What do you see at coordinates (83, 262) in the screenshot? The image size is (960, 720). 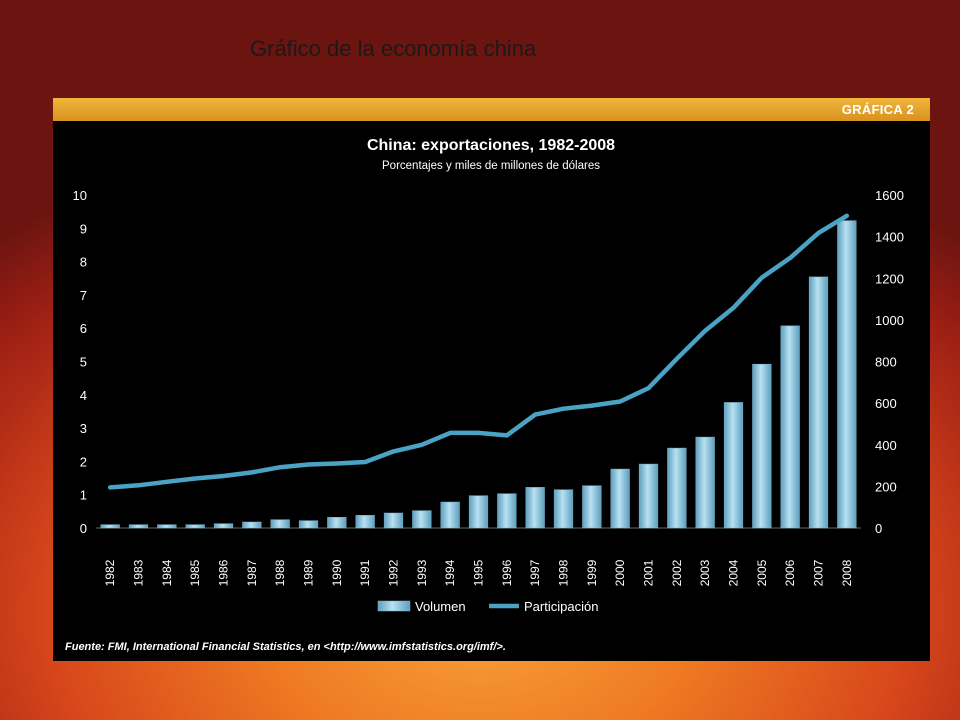 I see `y-left-tick-label: 8` at bounding box center [83, 262].